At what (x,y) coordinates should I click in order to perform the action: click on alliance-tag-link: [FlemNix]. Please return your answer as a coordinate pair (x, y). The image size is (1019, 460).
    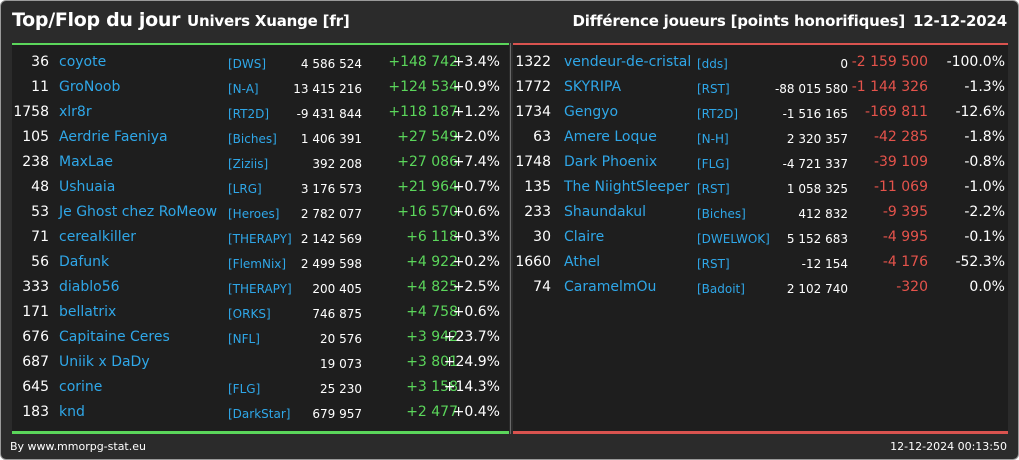
    Looking at the image, I should click on (257, 264).